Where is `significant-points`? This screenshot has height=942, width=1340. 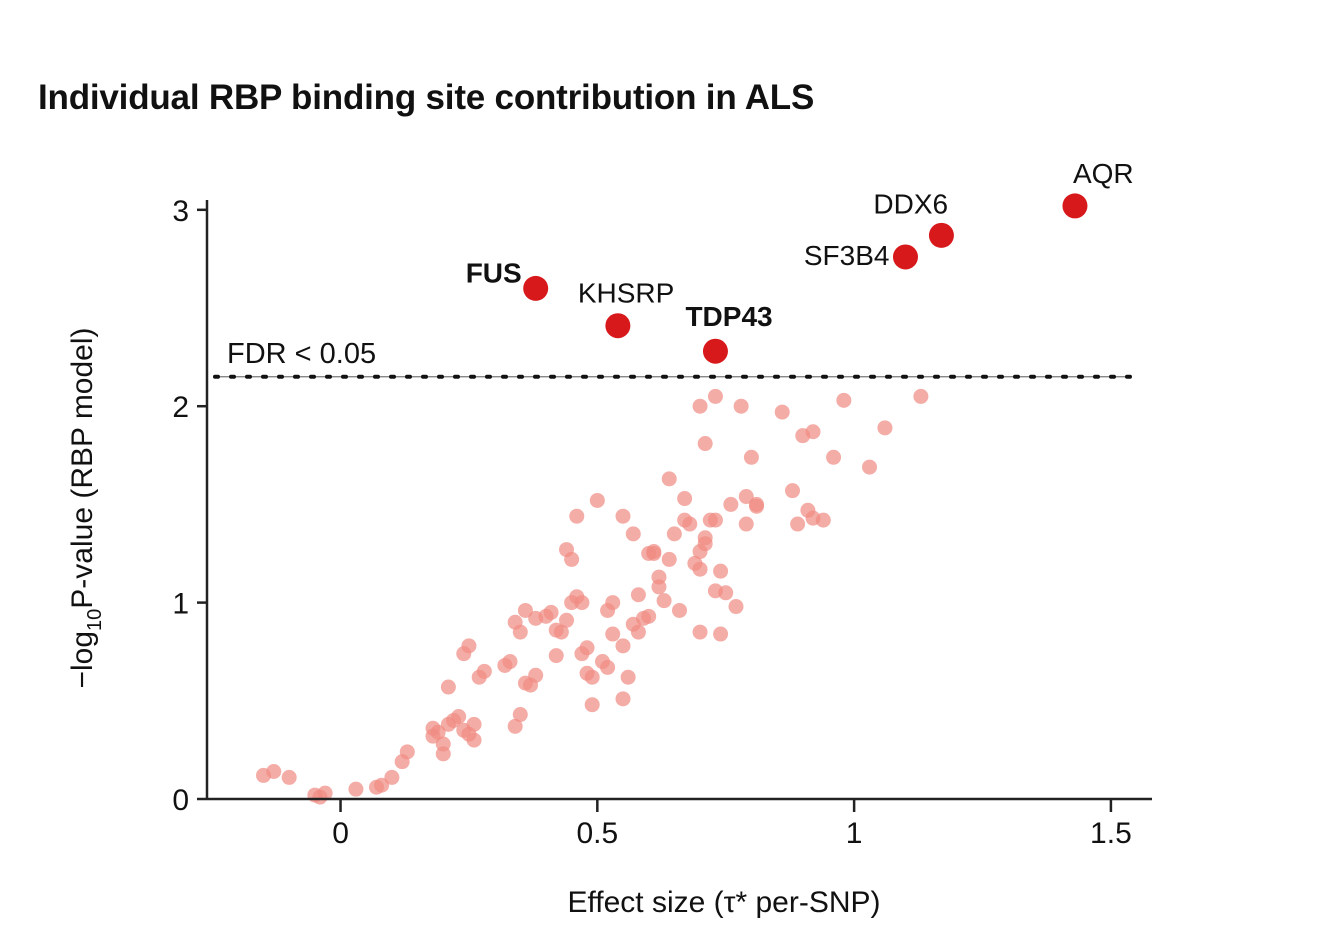
significant-points is located at coordinates (805, 278).